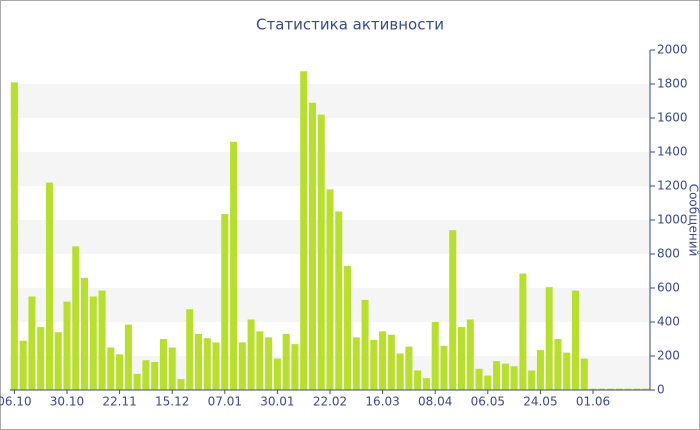  What do you see at coordinates (382, 402) in the screenshot?
I see `x-tick-label: 16.03` at bounding box center [382, 402].